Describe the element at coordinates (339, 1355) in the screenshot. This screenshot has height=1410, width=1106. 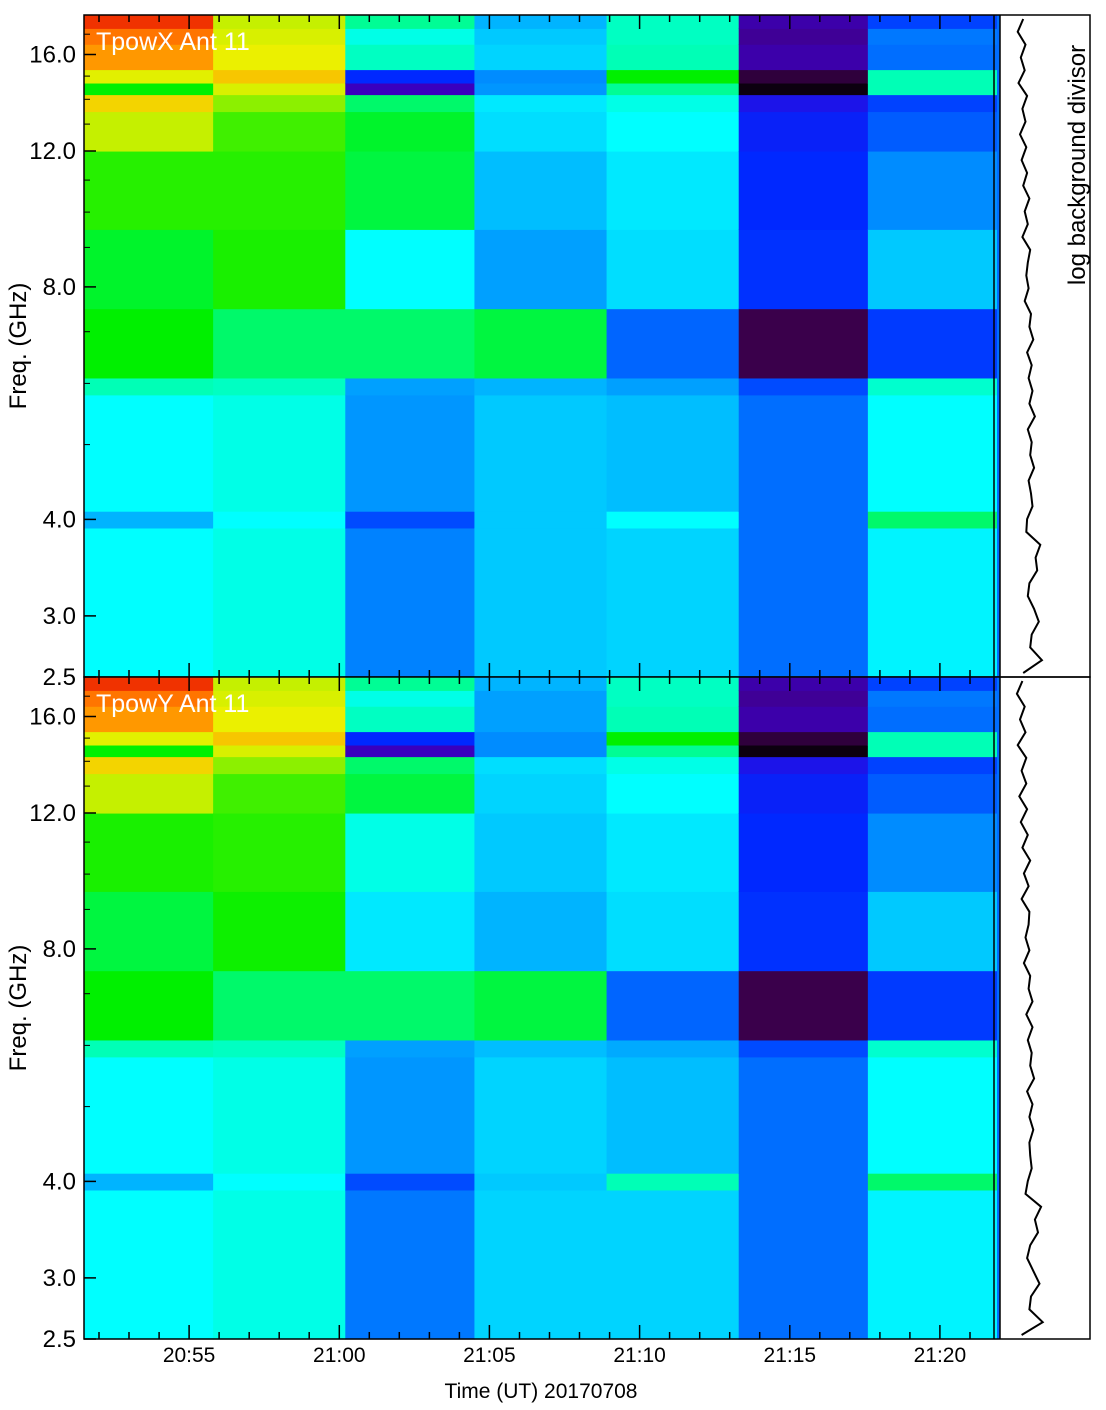
I see `x-tick-label: 21:00` at that location.